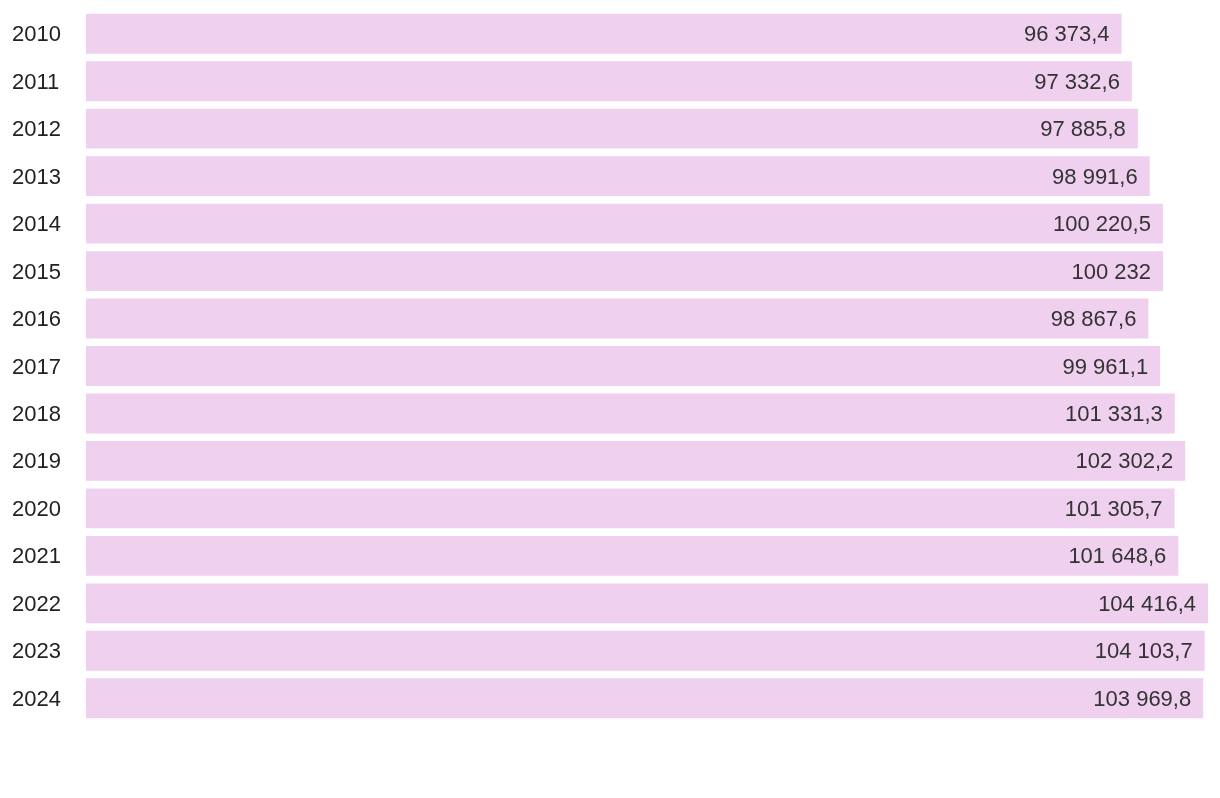 Image resolution: width=1220 pixels, height=798 pixels. Describe the element at coordinates (1147, 603) in the screenshot. I see `data-label: 104 416,4` at that location.